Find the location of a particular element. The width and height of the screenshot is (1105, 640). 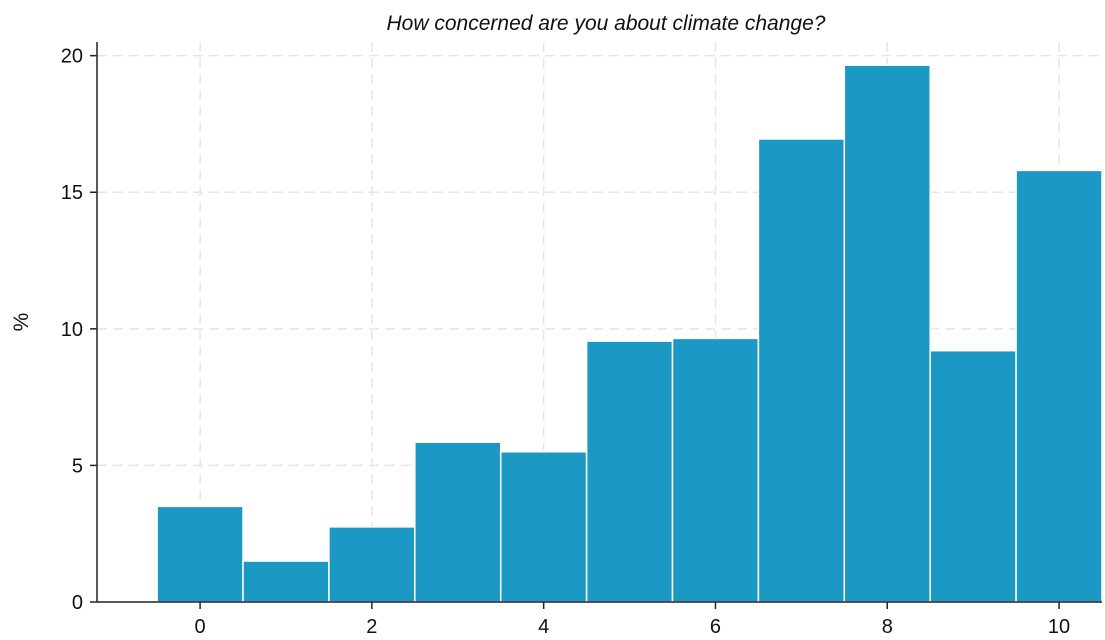

x-tick-label: 6 is located at coordinates (715, 627).